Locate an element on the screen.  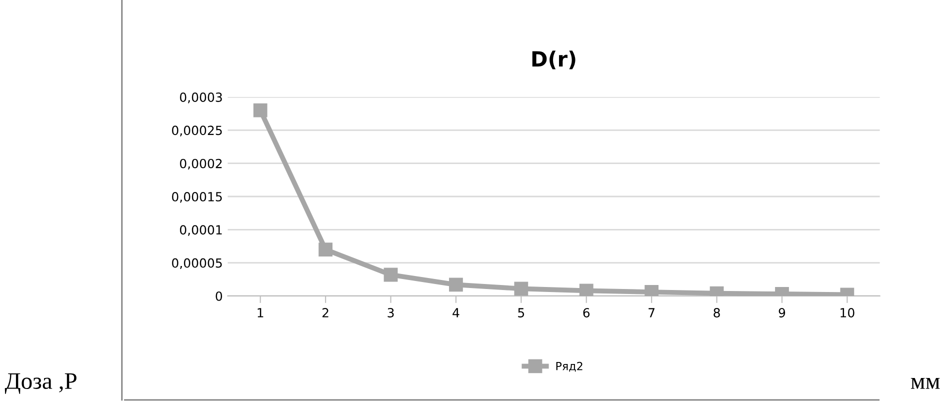
x-tick-label: 9 is located at coordinates (782, 313).